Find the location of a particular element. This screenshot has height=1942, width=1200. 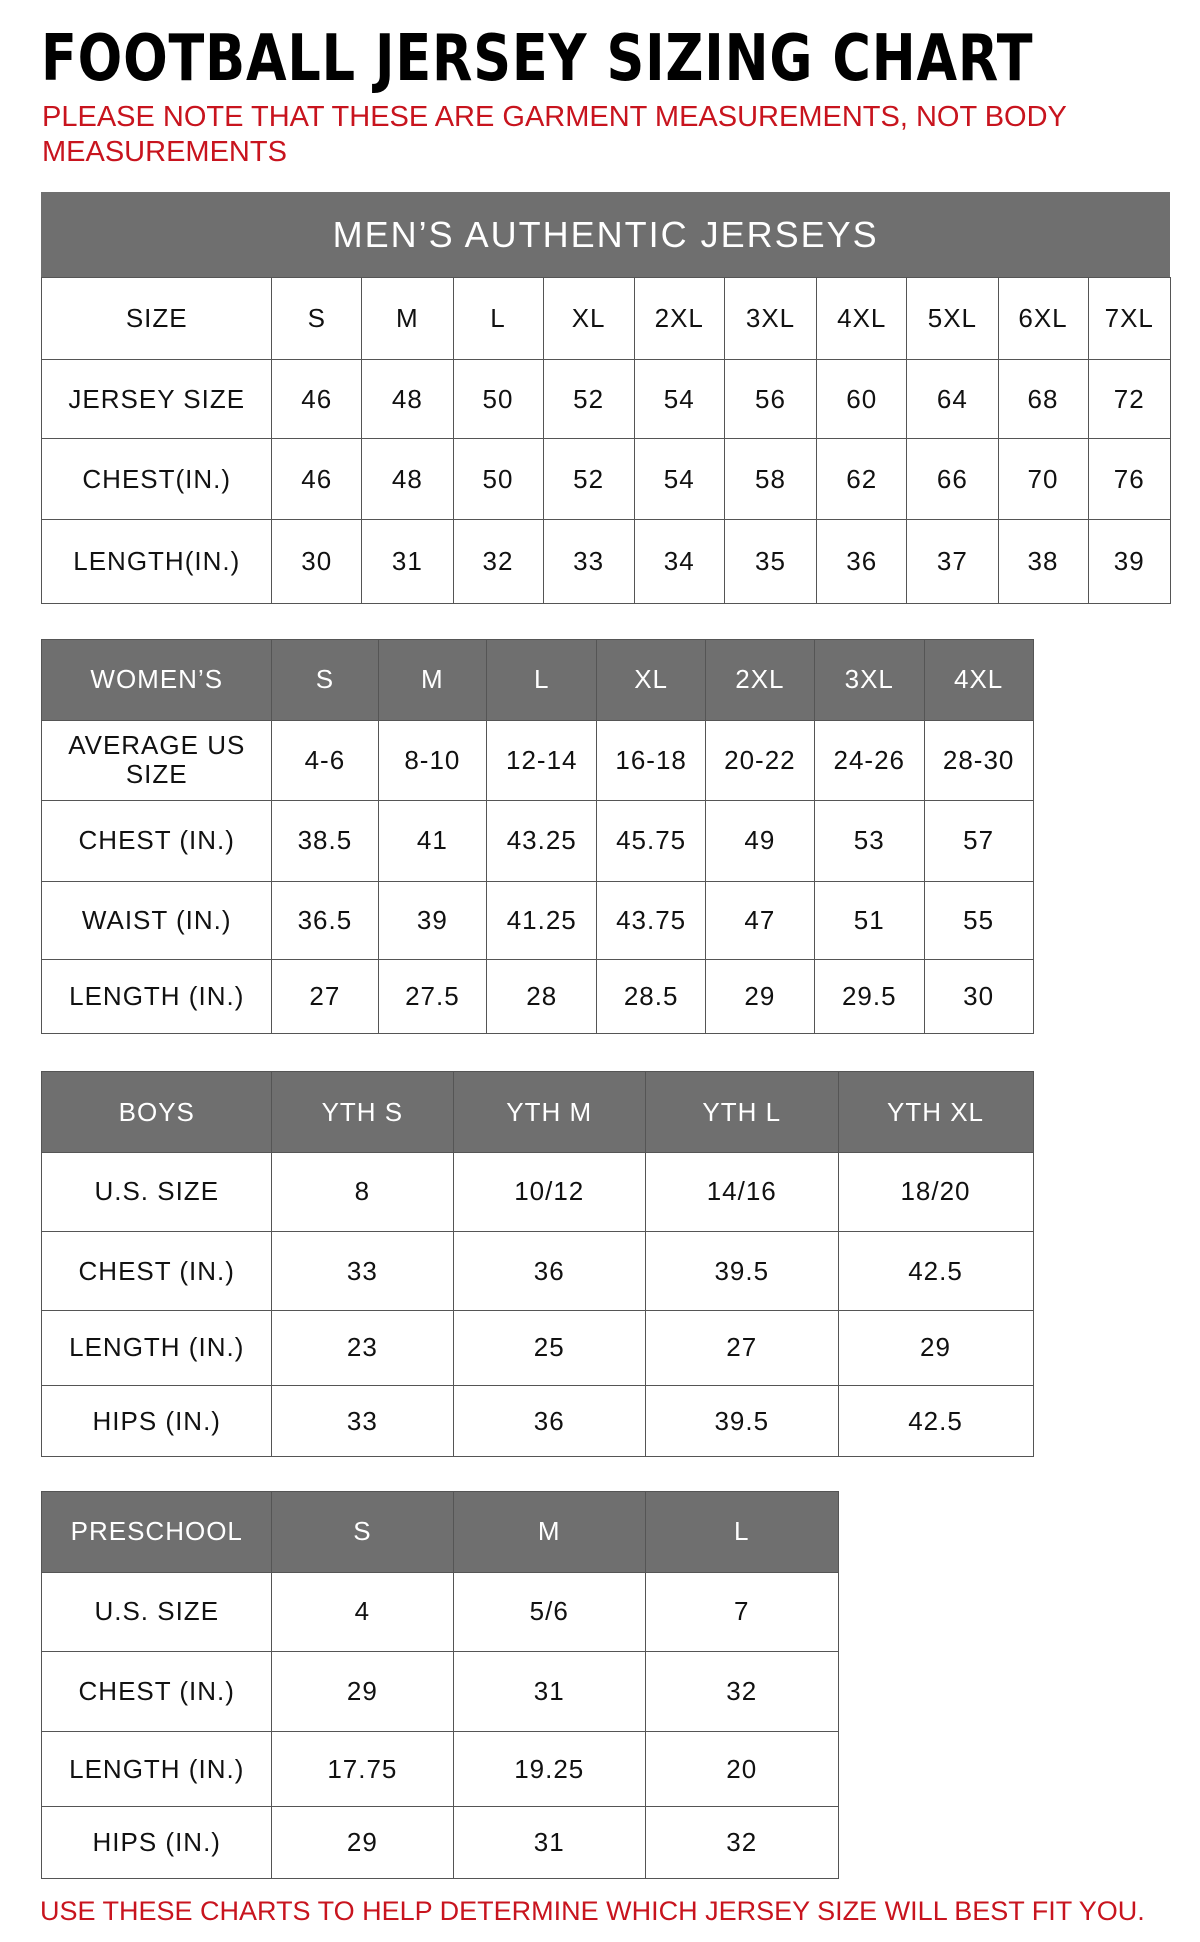

column-header: XL is located at coordinates (651, 680).